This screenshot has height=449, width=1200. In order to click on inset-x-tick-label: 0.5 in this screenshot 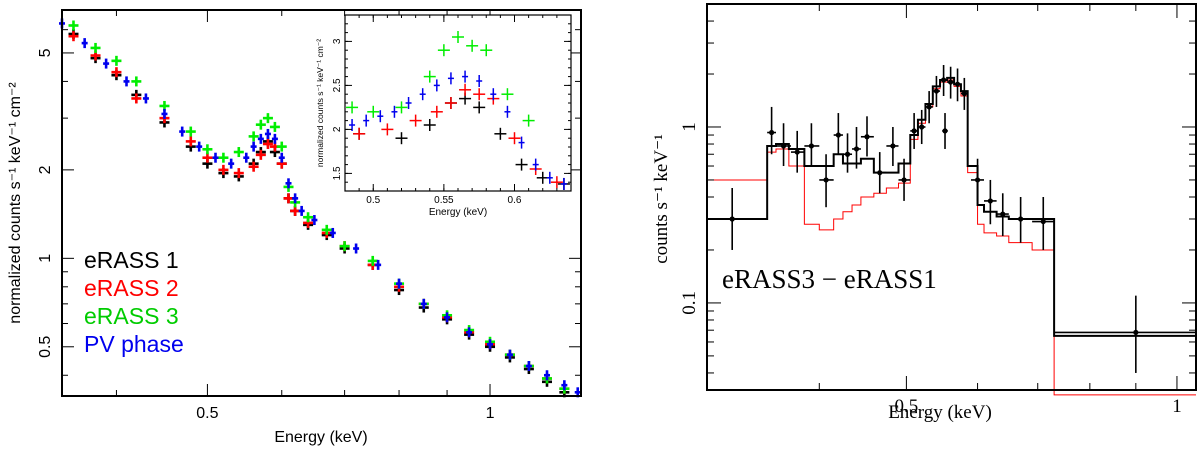, I will do `click(373, 200)`.